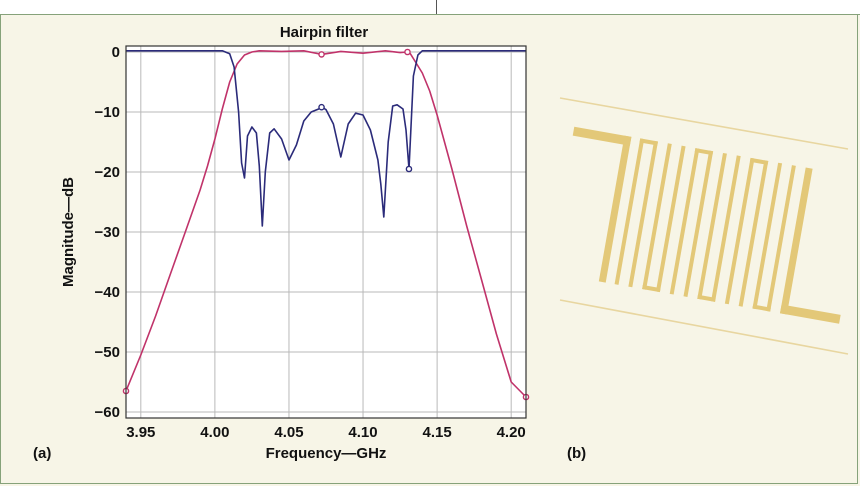 Image resolution: width=860 pixels, height=486 pixels. I want to click on x-axis-label: Frequency—GHz, so click(326, 453).